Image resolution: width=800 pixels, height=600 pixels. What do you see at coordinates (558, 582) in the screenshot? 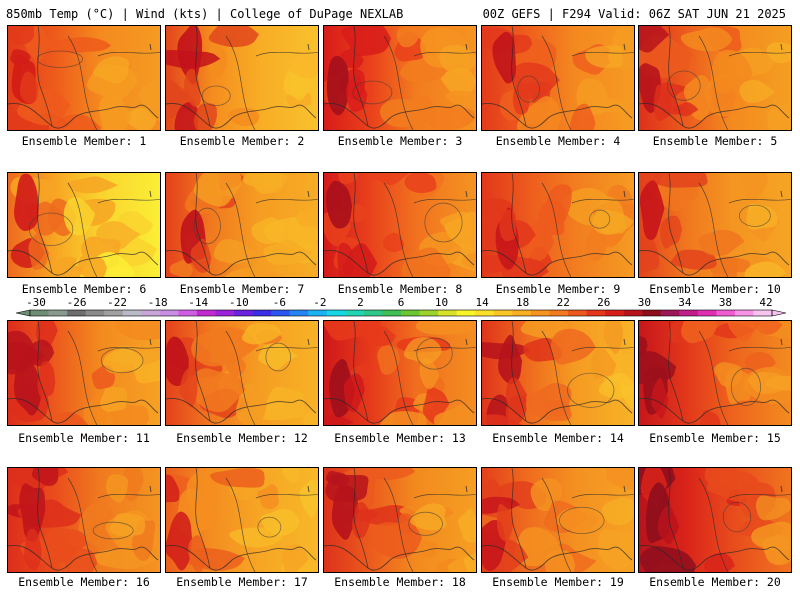
I see `ensemble-member-label: Ensemble Member: 19` at bounding box center [558, 582].